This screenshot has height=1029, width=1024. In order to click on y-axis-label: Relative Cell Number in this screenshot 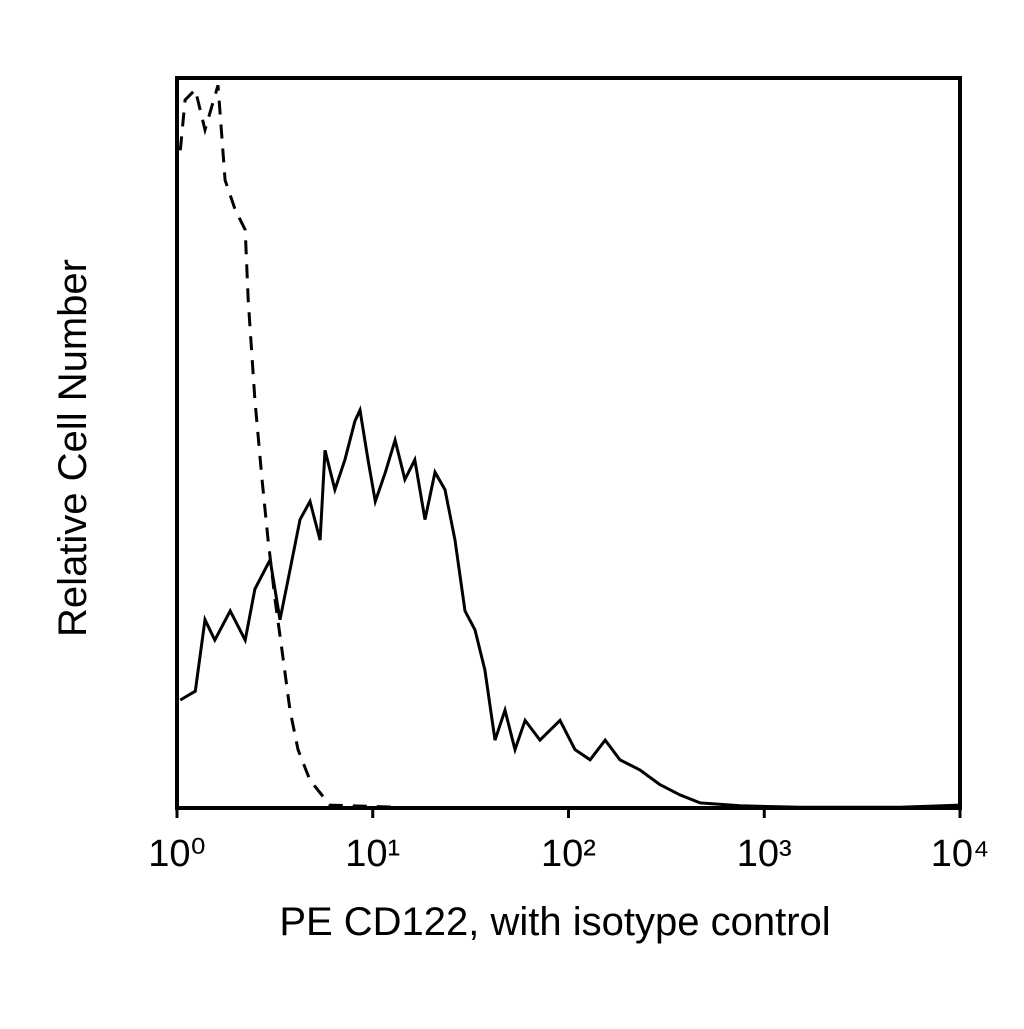, I will do `click(73, 448)`.